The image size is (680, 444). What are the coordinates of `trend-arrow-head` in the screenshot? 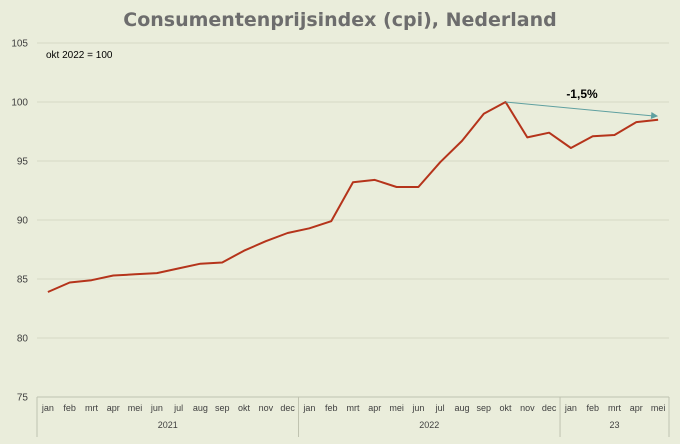 It's located at (654, 115).